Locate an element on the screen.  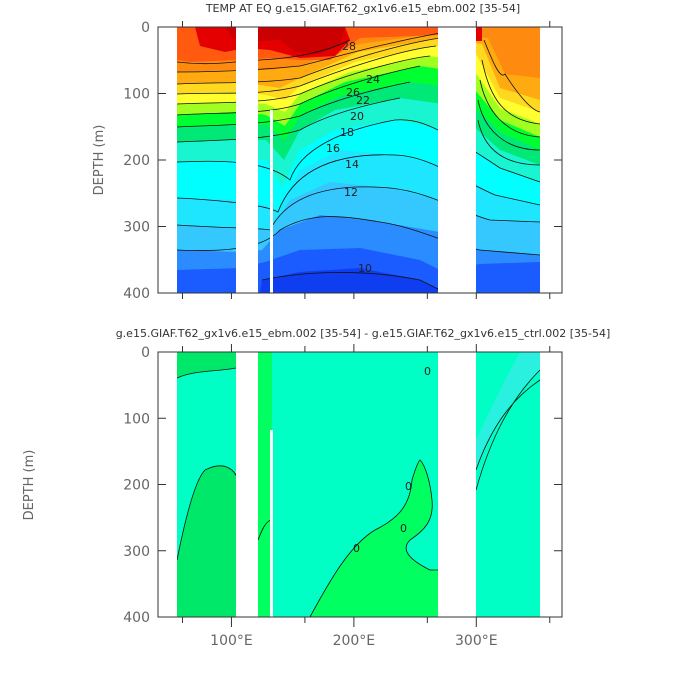
contour-label-zero-d: 0 is located at coordinates (427, 371).